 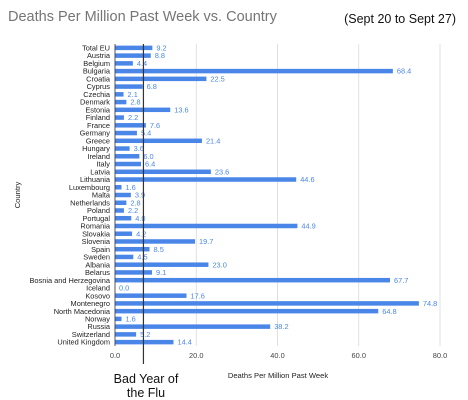 What do you see at coordinates (98, 326) in the screenshot?
I see `category-label: Russia` at bounding box center [98, 326].